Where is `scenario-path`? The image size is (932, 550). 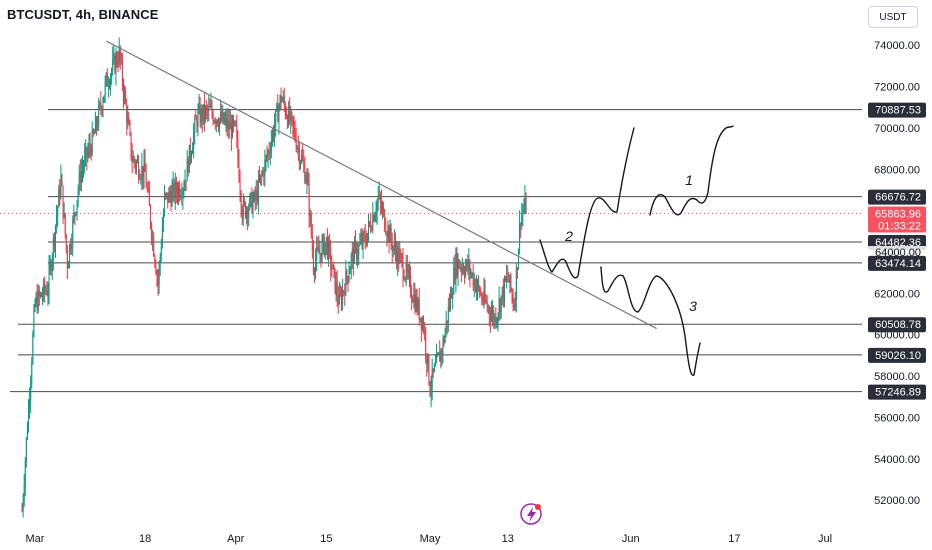 scenario-path is located at coordinates (587, 203).